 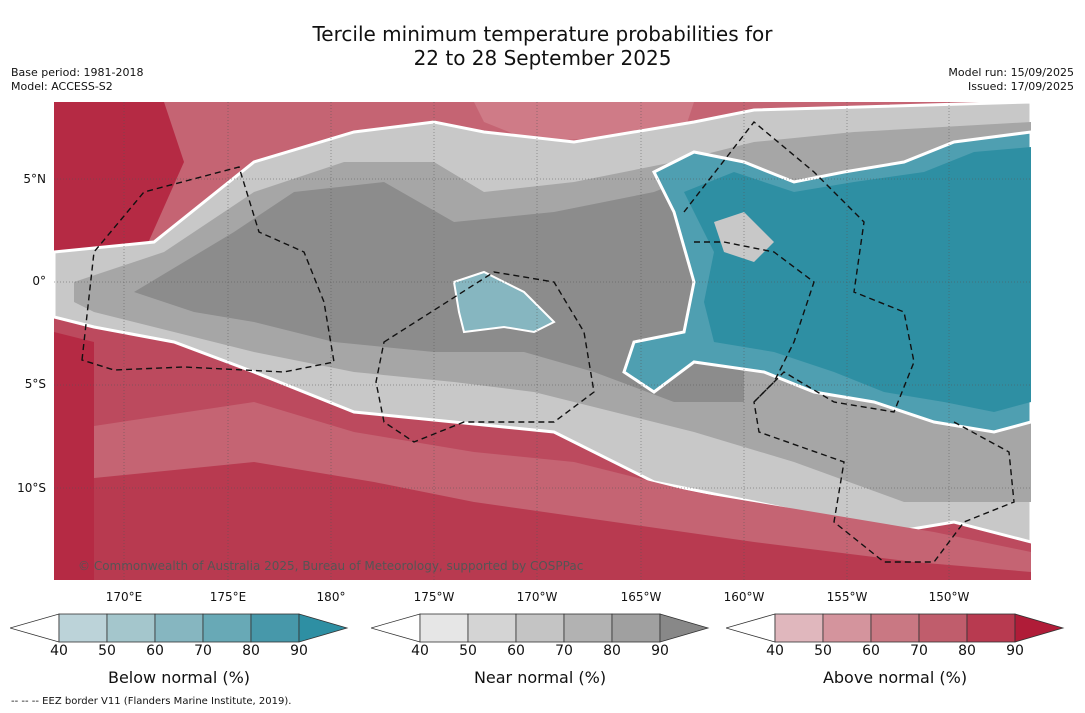 What do you see at coordinates (434, 597) in the screenshot?
I see `lon-label: 175°W` at bounding box center [434, 597].